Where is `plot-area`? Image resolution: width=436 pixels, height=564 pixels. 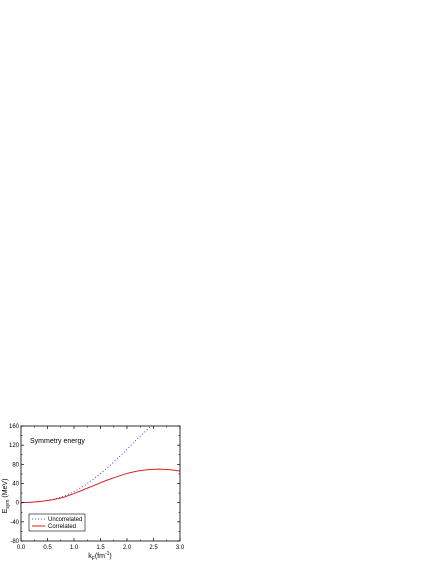 plot-area is located at coordinates (100, 464).